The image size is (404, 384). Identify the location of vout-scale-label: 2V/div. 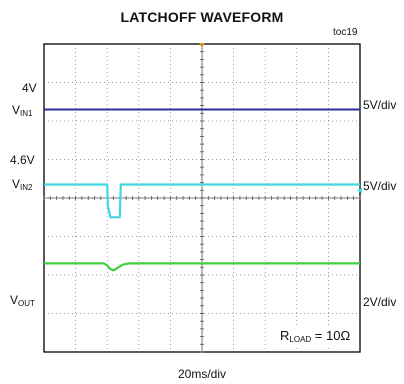
(380, 302).